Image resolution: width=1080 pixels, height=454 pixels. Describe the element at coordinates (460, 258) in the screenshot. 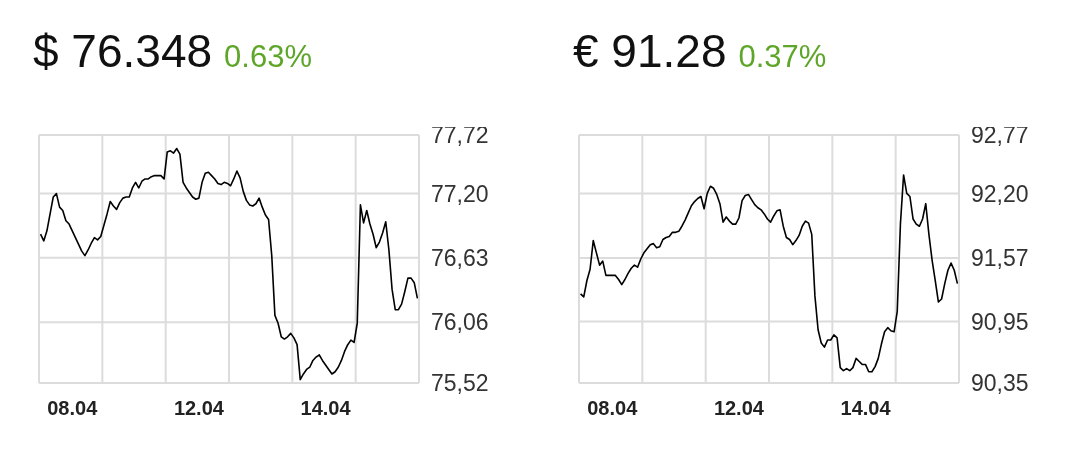

I see `y-tick-label: 76,63` at that location.